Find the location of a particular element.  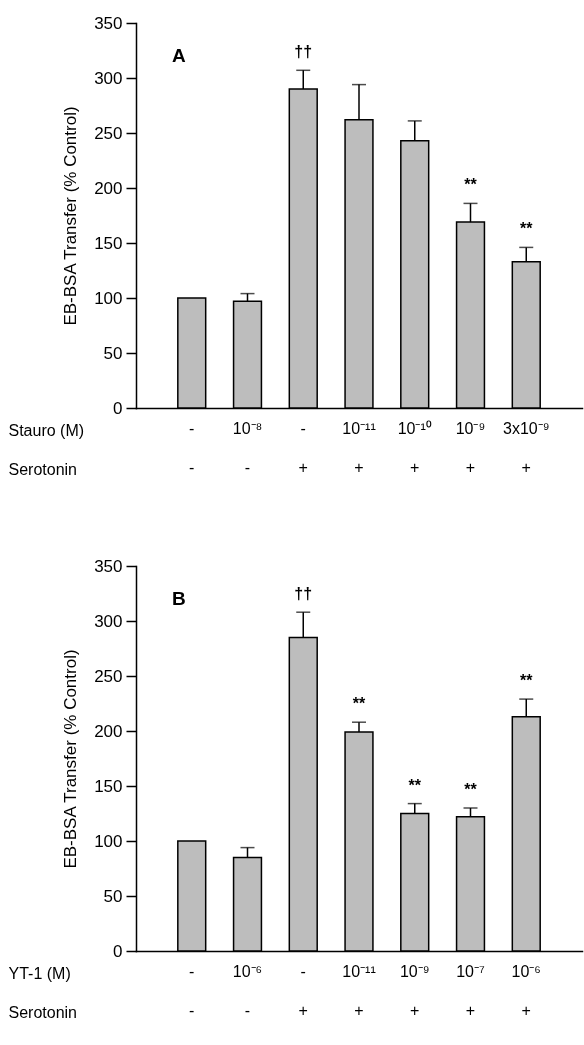

category-label: 10⁻⁶ + is located at coordinates (526, 990).